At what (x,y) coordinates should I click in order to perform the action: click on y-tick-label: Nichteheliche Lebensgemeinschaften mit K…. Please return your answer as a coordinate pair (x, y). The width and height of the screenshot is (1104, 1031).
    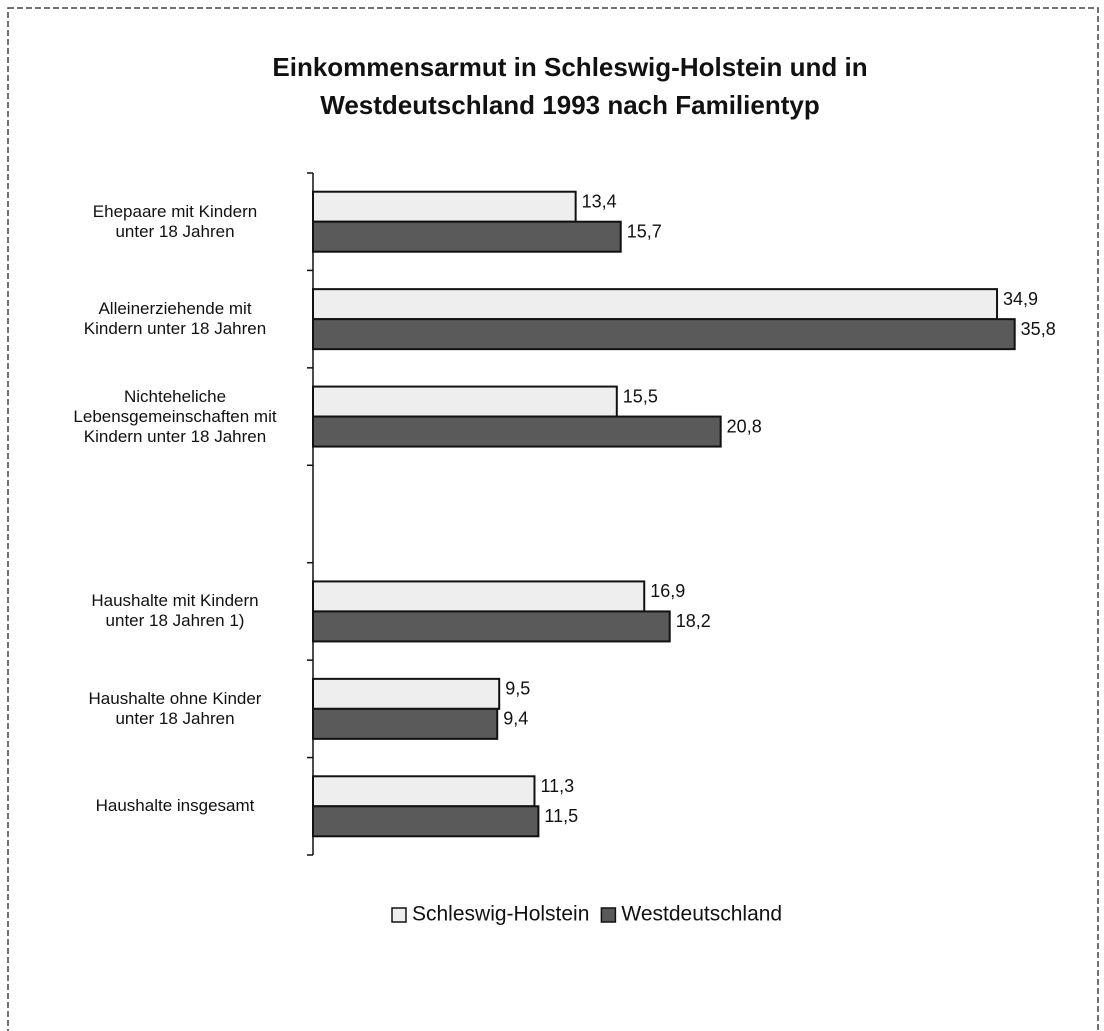
    Looking at the image, I should click on (175, 416).